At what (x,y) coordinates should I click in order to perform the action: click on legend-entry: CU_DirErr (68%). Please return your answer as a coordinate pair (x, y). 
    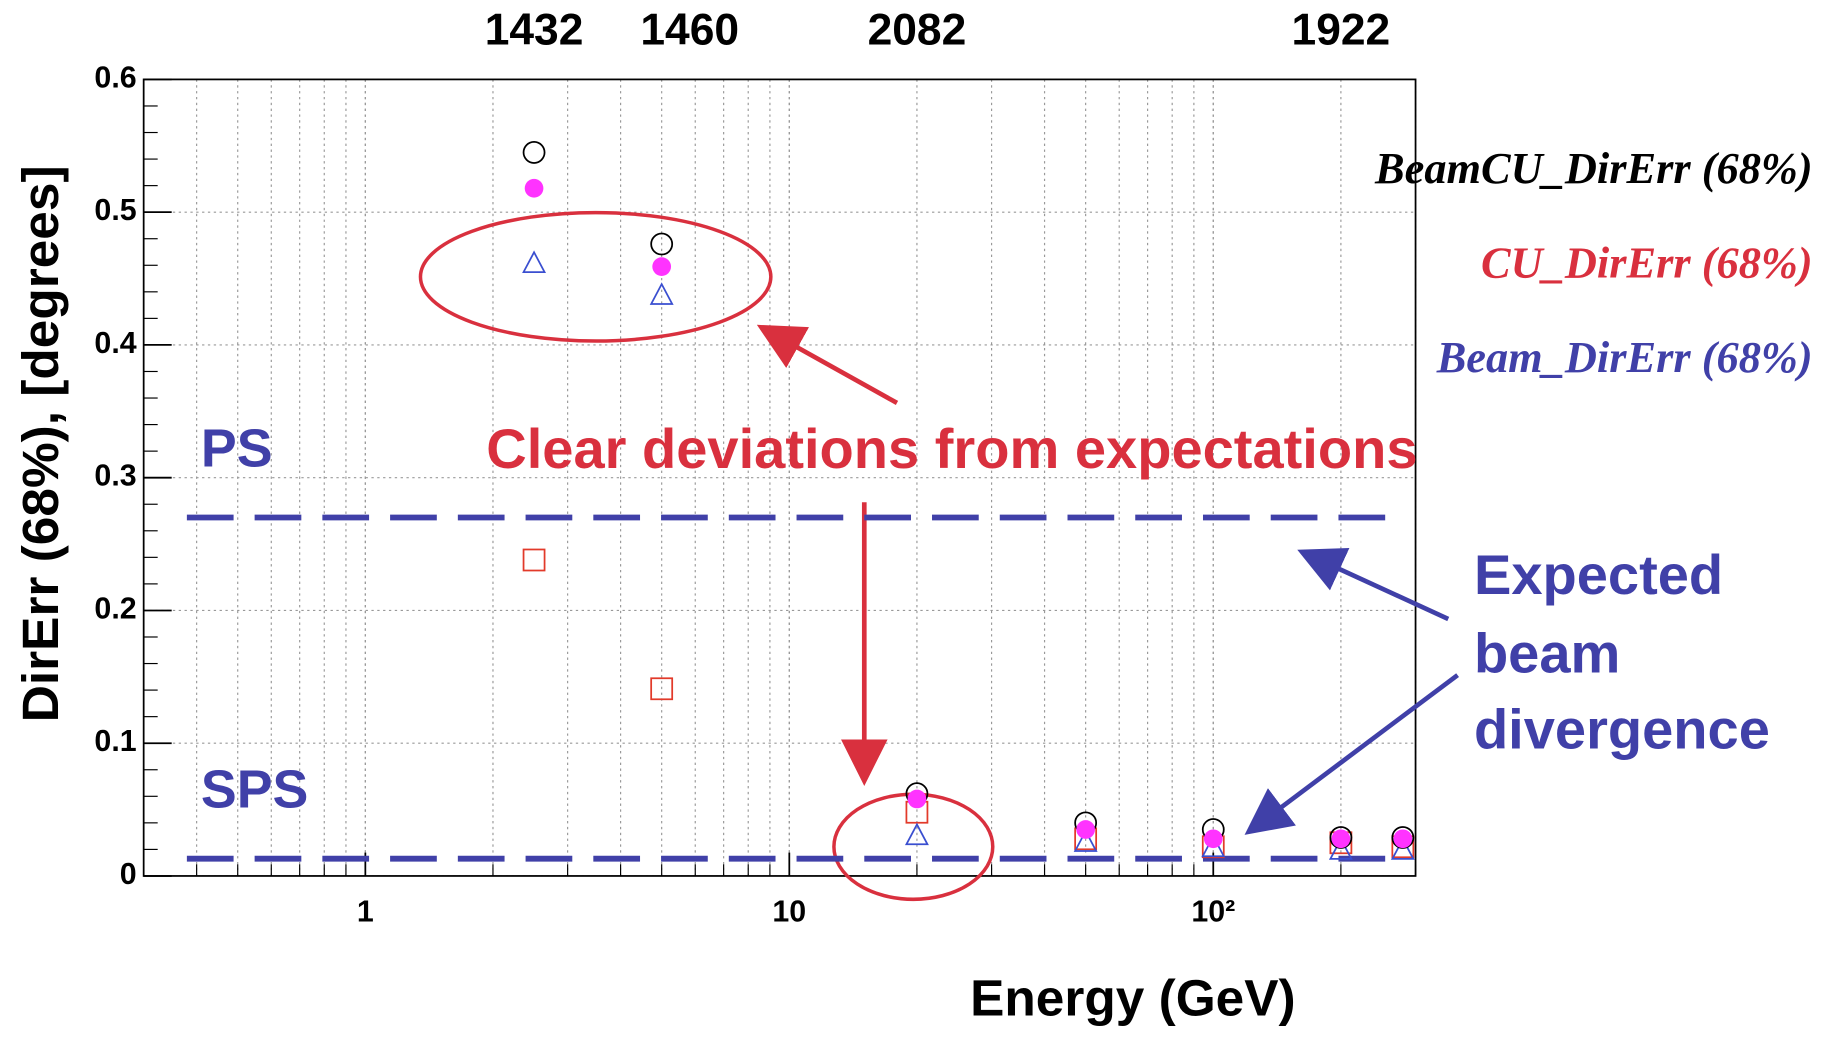
    Looking at the image, I should click on (1647, 263).